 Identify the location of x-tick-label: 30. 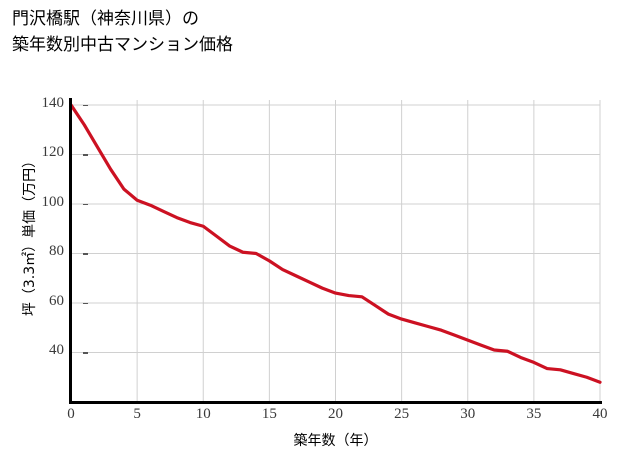
(468, 414).